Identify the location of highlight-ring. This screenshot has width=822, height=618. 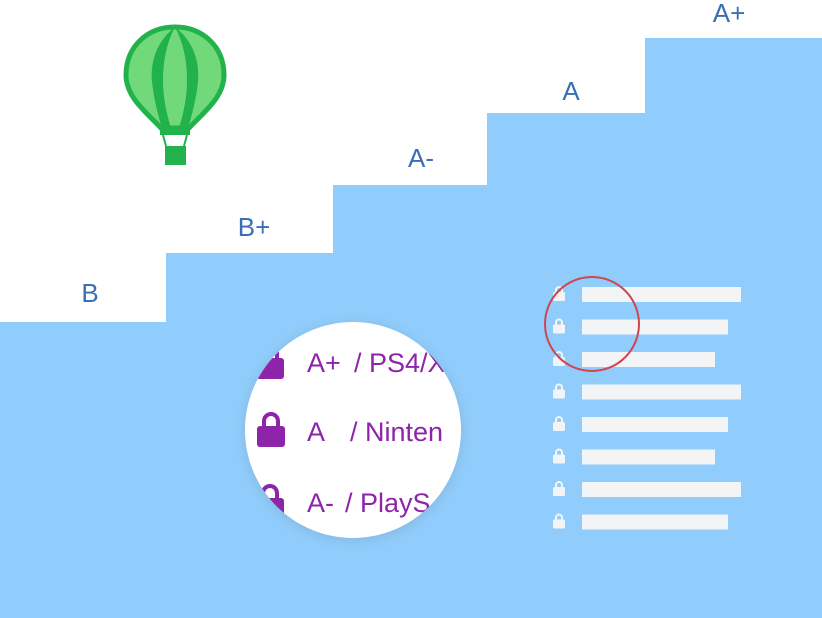
(592, 324).